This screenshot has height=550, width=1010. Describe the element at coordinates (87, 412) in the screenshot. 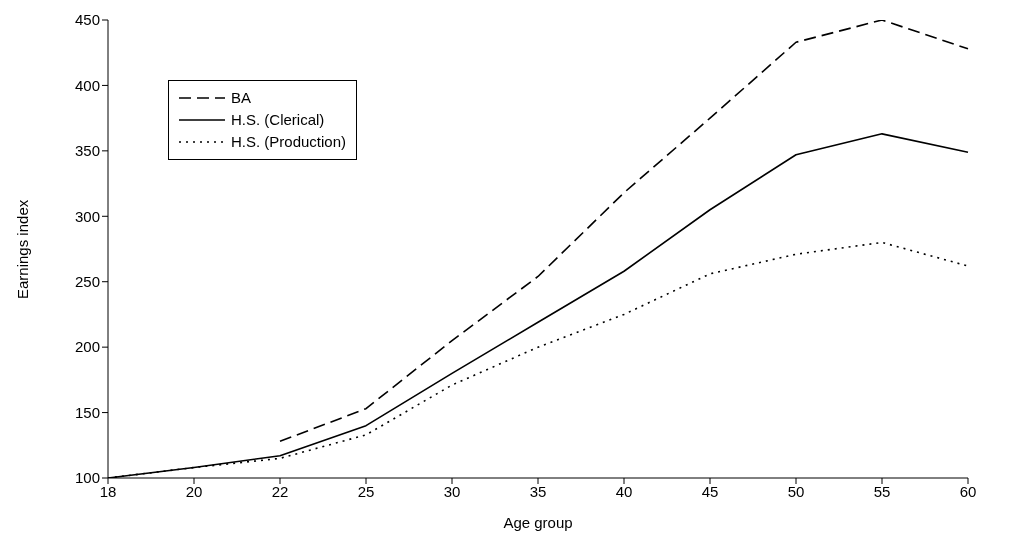

I see `y-tick-label: 150` at that location.